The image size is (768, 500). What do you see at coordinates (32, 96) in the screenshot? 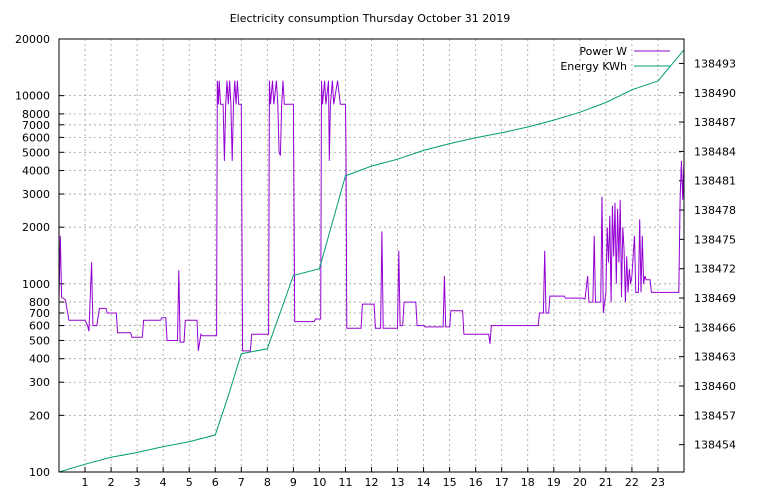
I see `y-left-tick-label: 10000` at bounding box center [32, 96].